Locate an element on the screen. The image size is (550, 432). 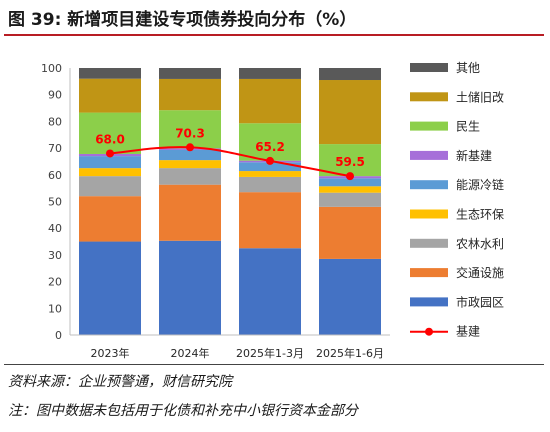
legend-label: 民生 is located at coordinates (468, 127).